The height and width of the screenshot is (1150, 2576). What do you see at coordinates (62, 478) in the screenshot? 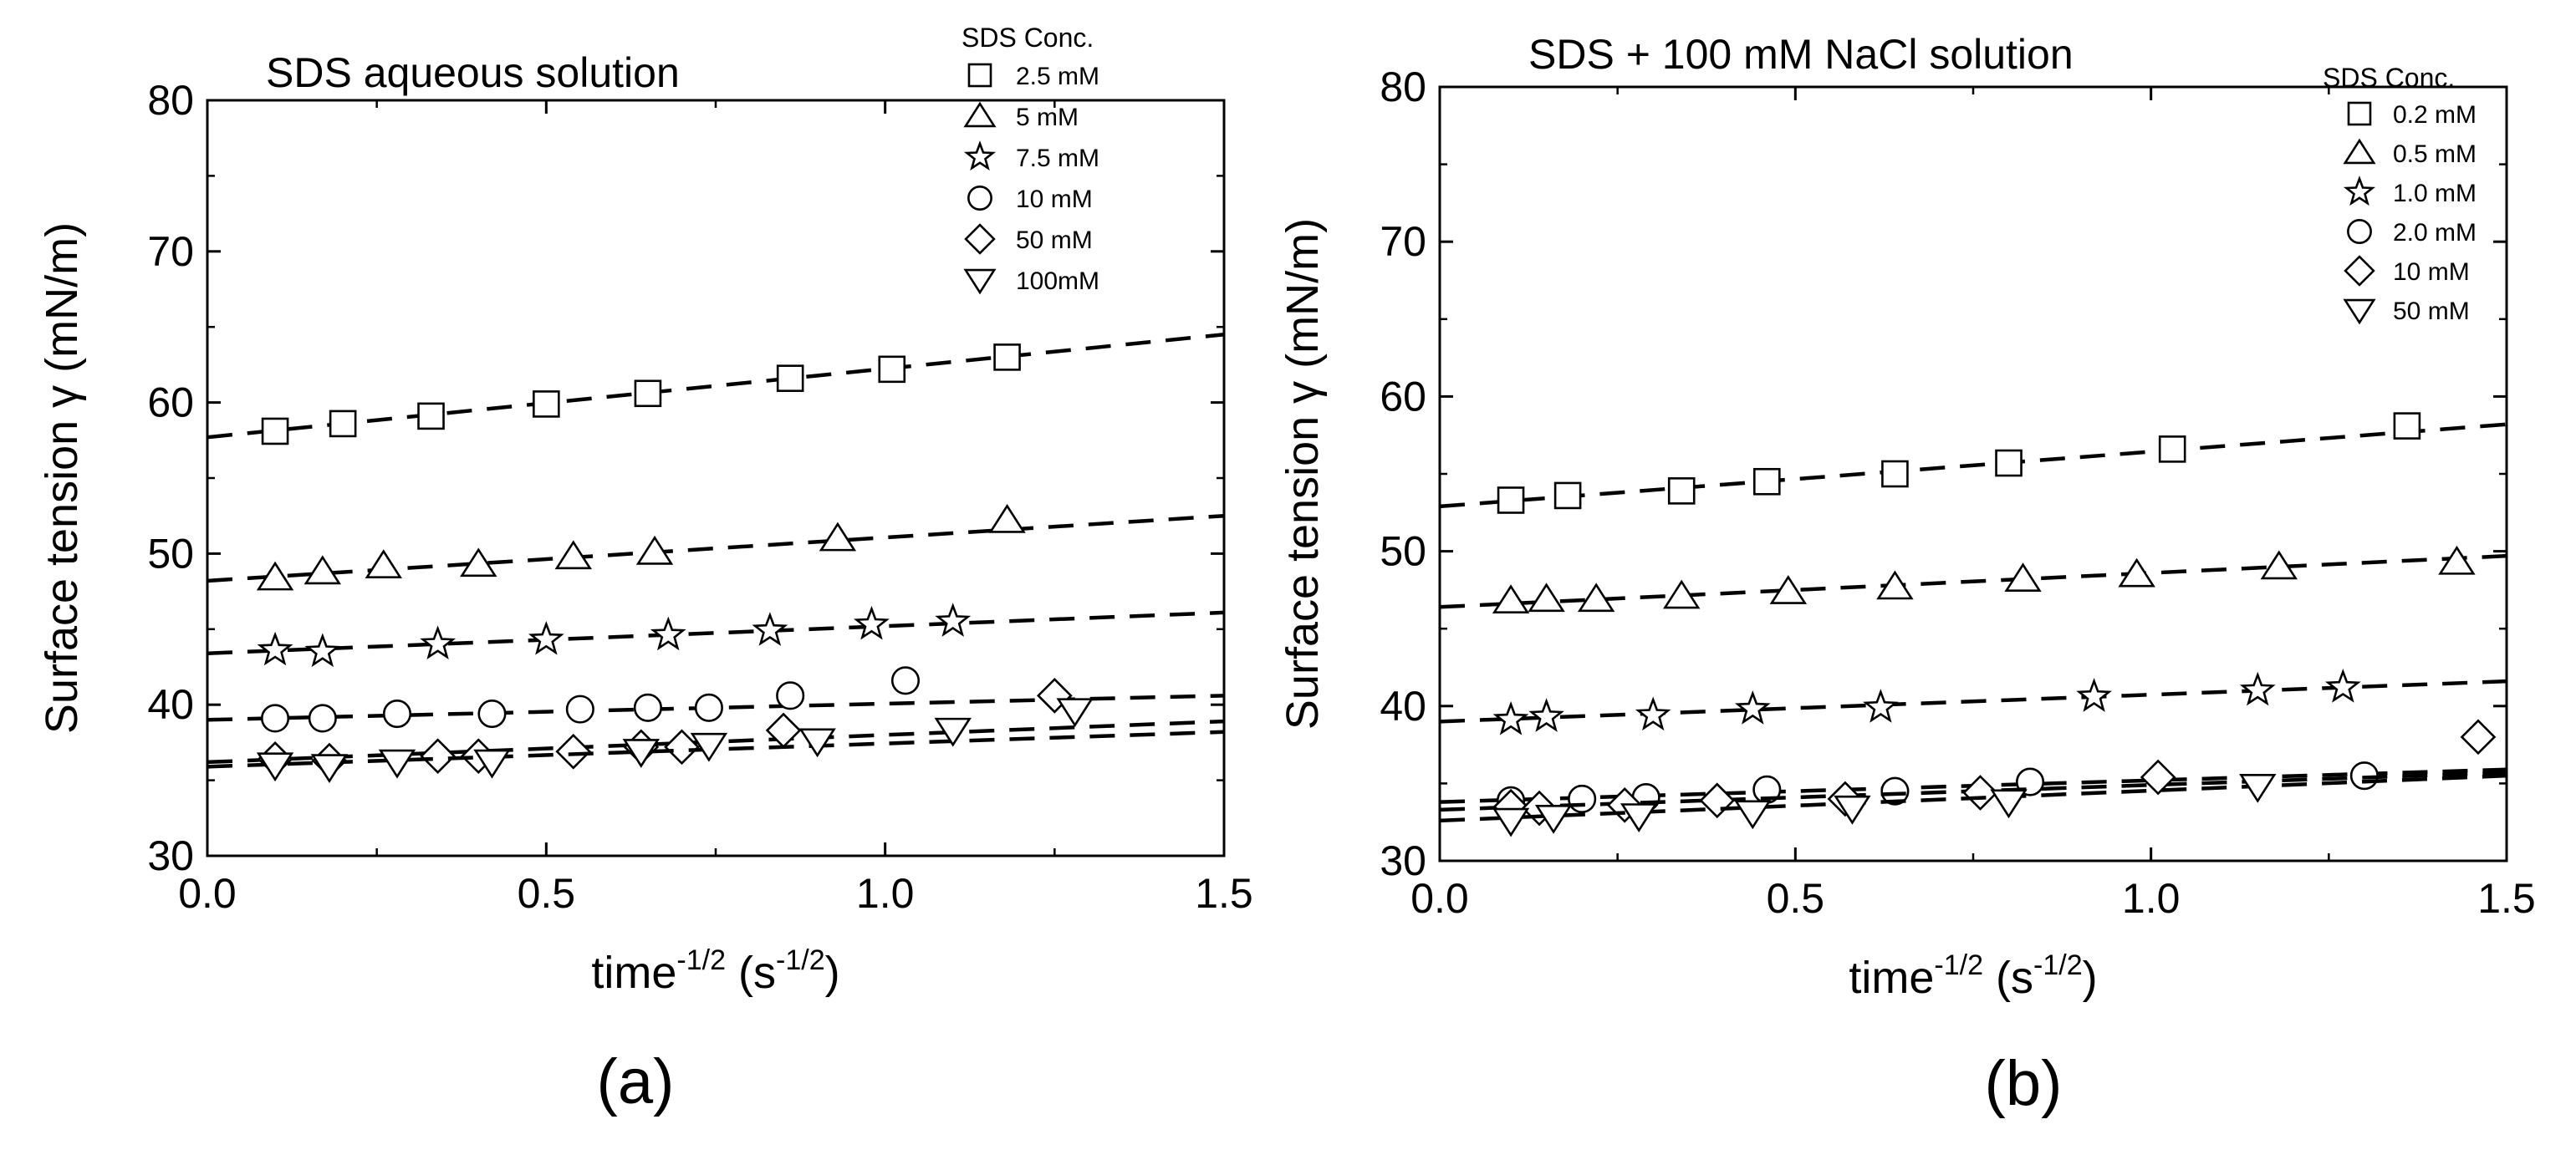
I see `y-axis-title: Surface tension γ (mN/m)` at bounding box center [62, 478].